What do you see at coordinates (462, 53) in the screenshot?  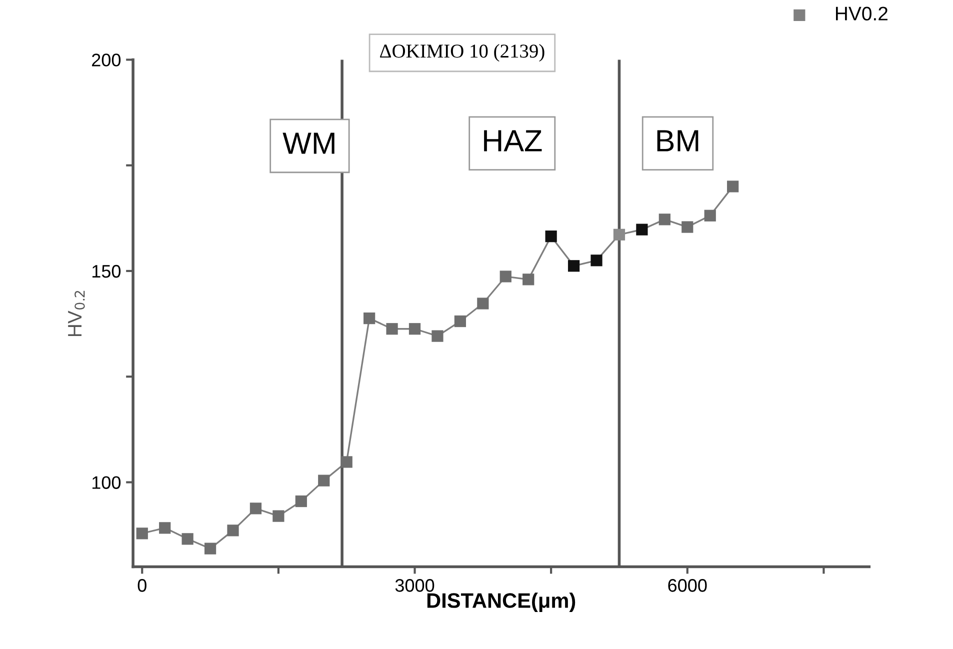 I see `chart-title: ΔOKIMIO 10 (2139)` at bounding box center [462, 53].